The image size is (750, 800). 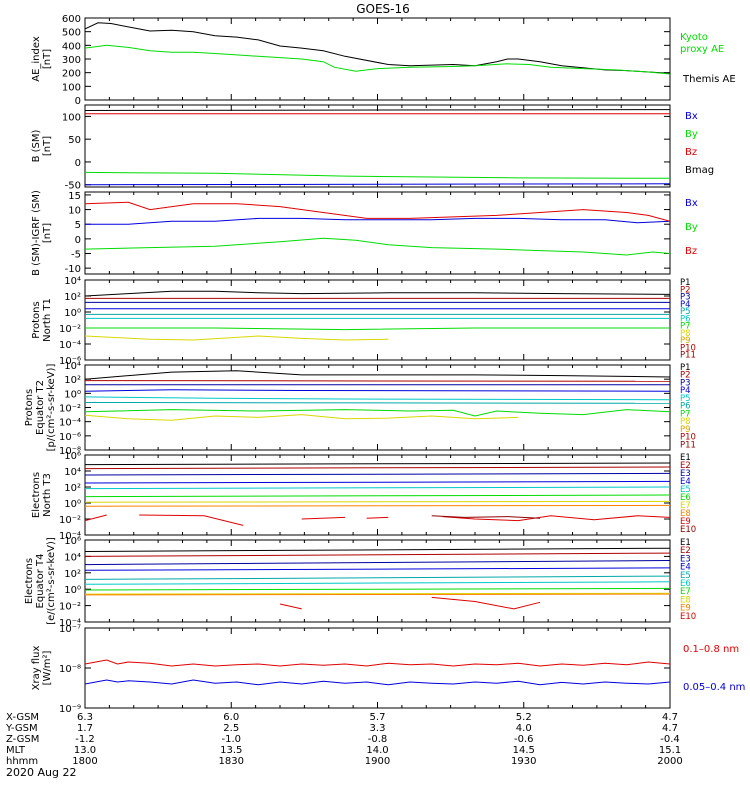 What do you see at coordinates (74, 196) in the screenshot?
I see `y-tick-label: 15` at bounding box center [74, 196].